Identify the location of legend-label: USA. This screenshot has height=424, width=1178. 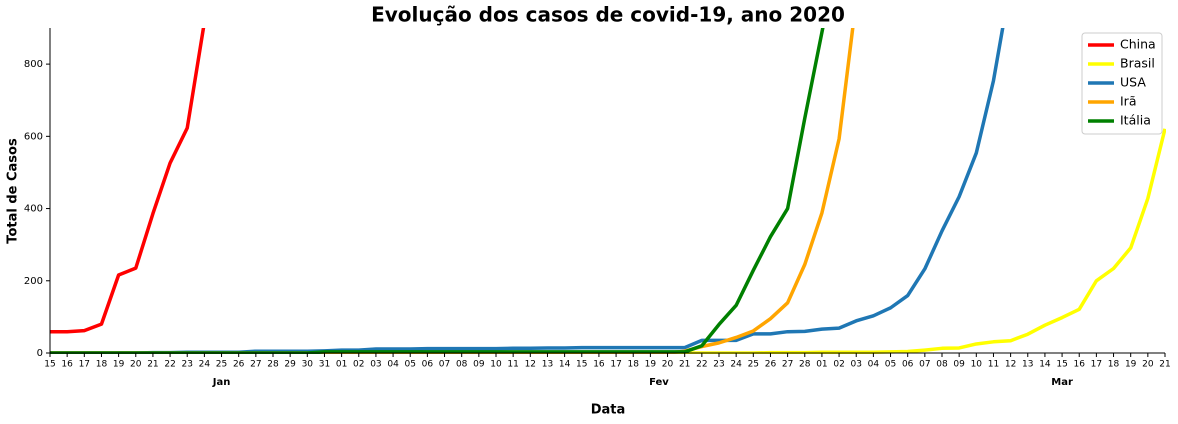
(1133, 82).